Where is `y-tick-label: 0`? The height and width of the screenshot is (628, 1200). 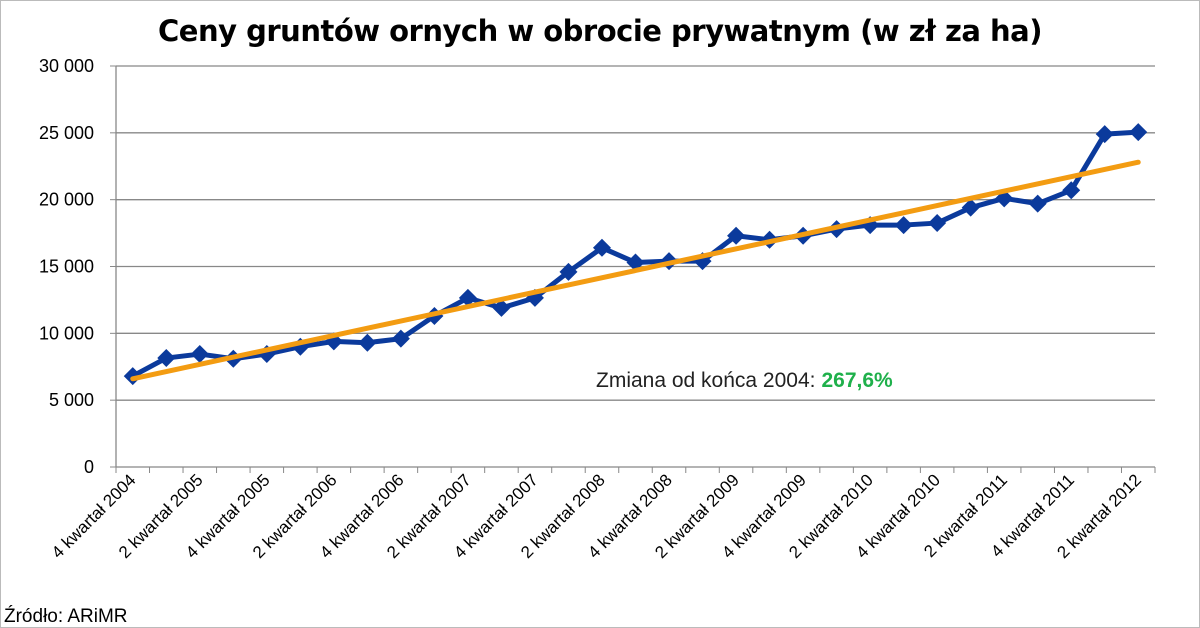
y-tick-label: 0 is located at coordinates (89, 467).